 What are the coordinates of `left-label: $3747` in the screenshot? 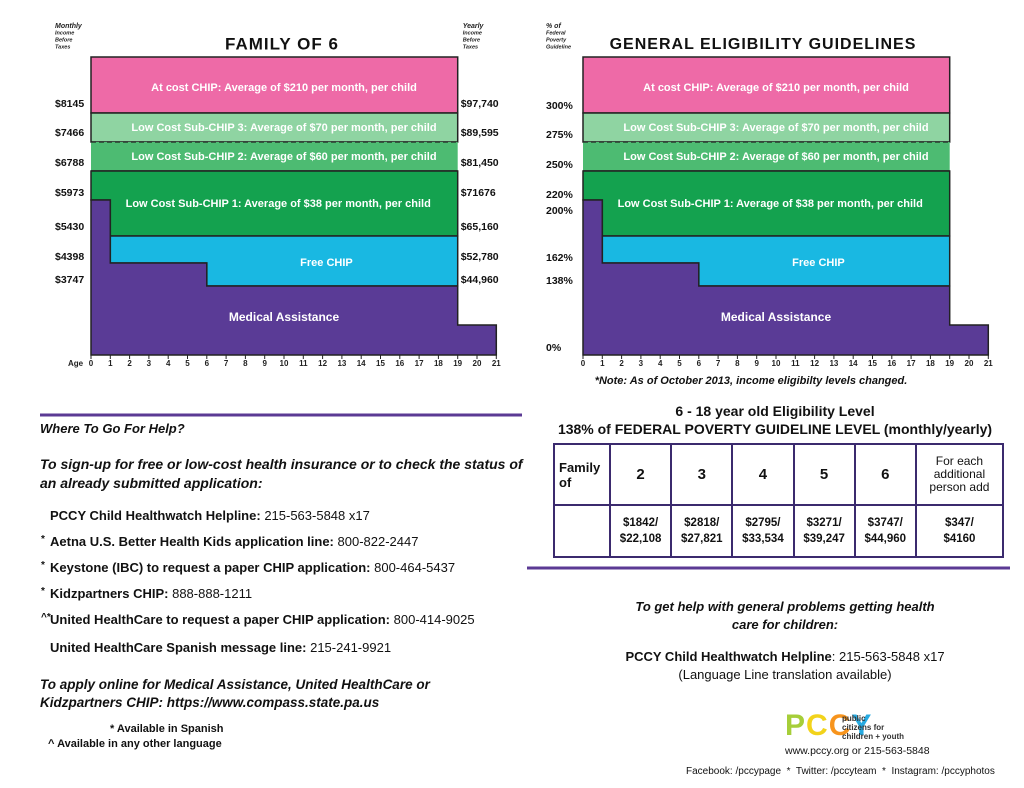 It's located at (69, 280).